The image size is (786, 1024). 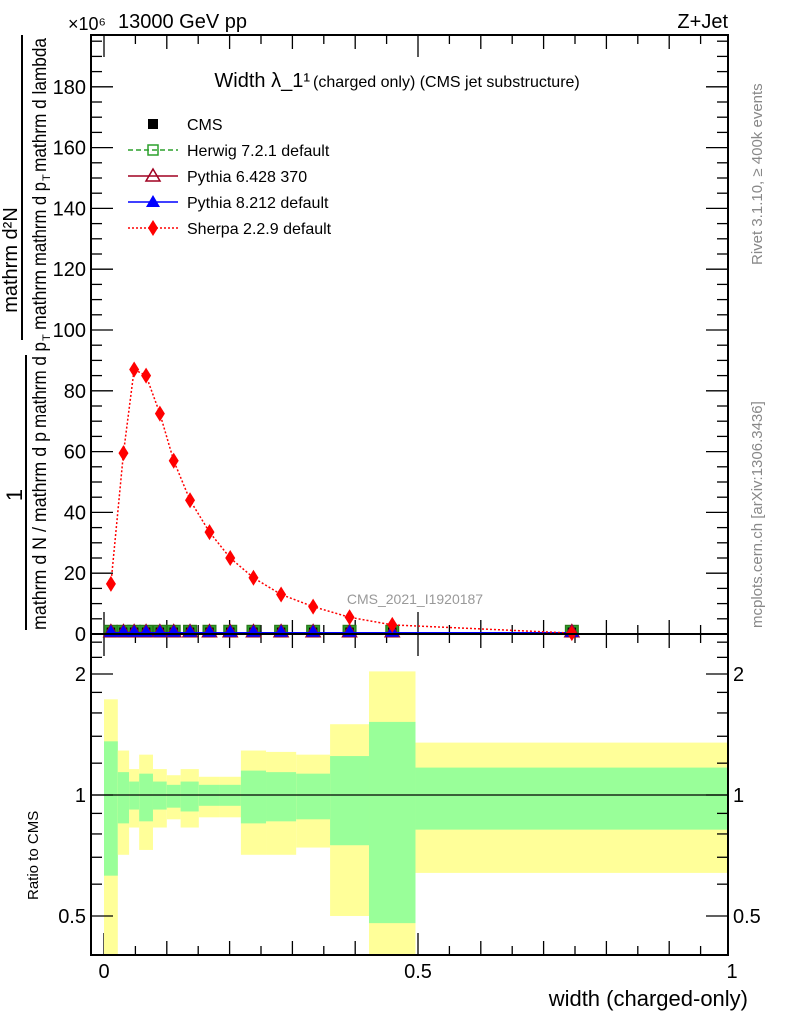 I want to click on y-label-right-den2: mathrm d lambda, so click(x=40, y=105).